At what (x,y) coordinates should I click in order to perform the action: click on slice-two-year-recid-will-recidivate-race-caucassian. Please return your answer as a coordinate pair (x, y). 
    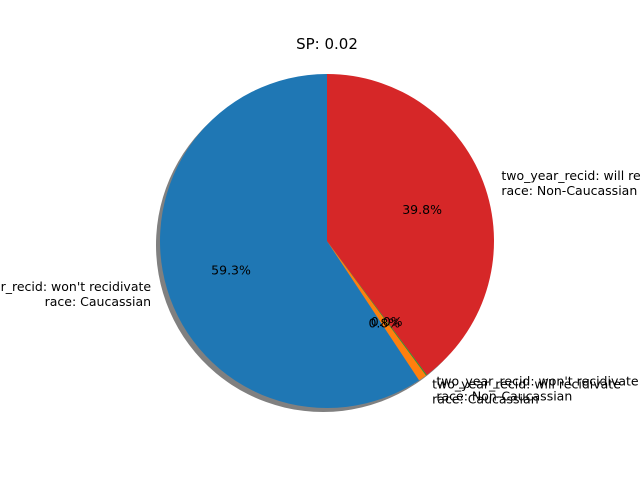
    Looking at the image, I should click on (377, 311).